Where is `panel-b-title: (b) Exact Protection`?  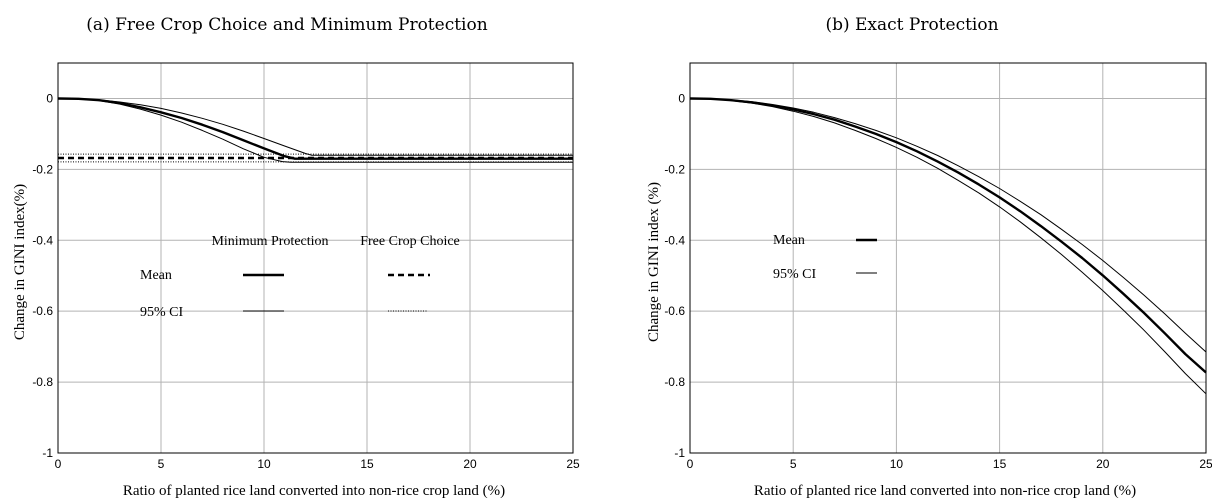
panel-b-title: (b) Exact Protection is located at coordinates (911, 25).